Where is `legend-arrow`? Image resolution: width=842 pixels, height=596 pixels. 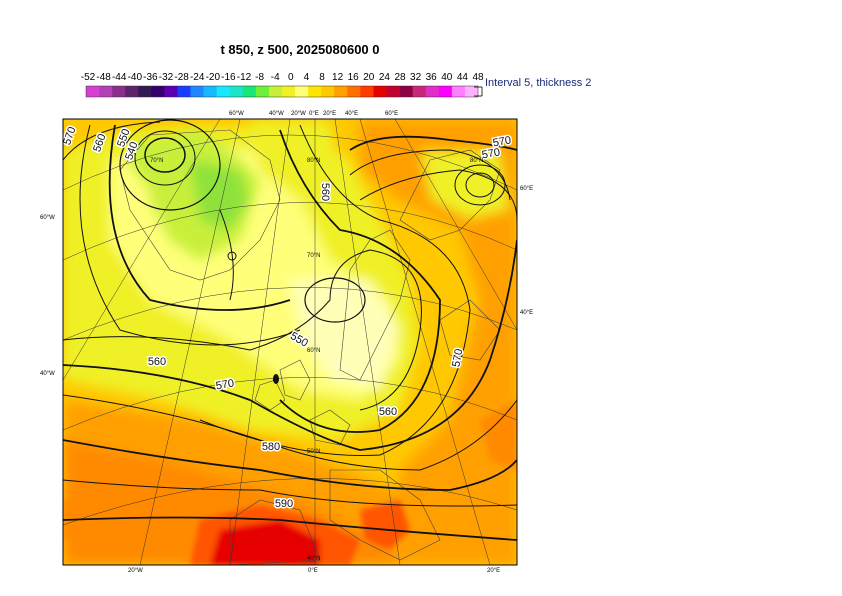 legend-arrow is located at coordinates (478, 91).